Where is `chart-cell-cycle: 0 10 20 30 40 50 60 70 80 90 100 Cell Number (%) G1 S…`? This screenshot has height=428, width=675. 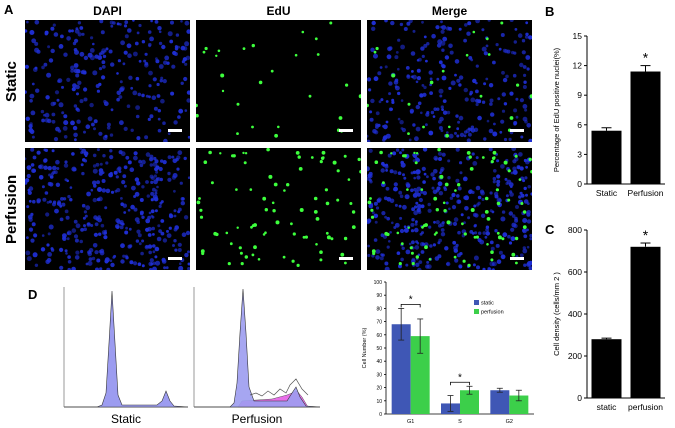
chart-cell-cycle: 0 10 20 30 40 50 60 70 80 90 100 Cell Number (%) G1 S… is located at coordinates (448, 352).